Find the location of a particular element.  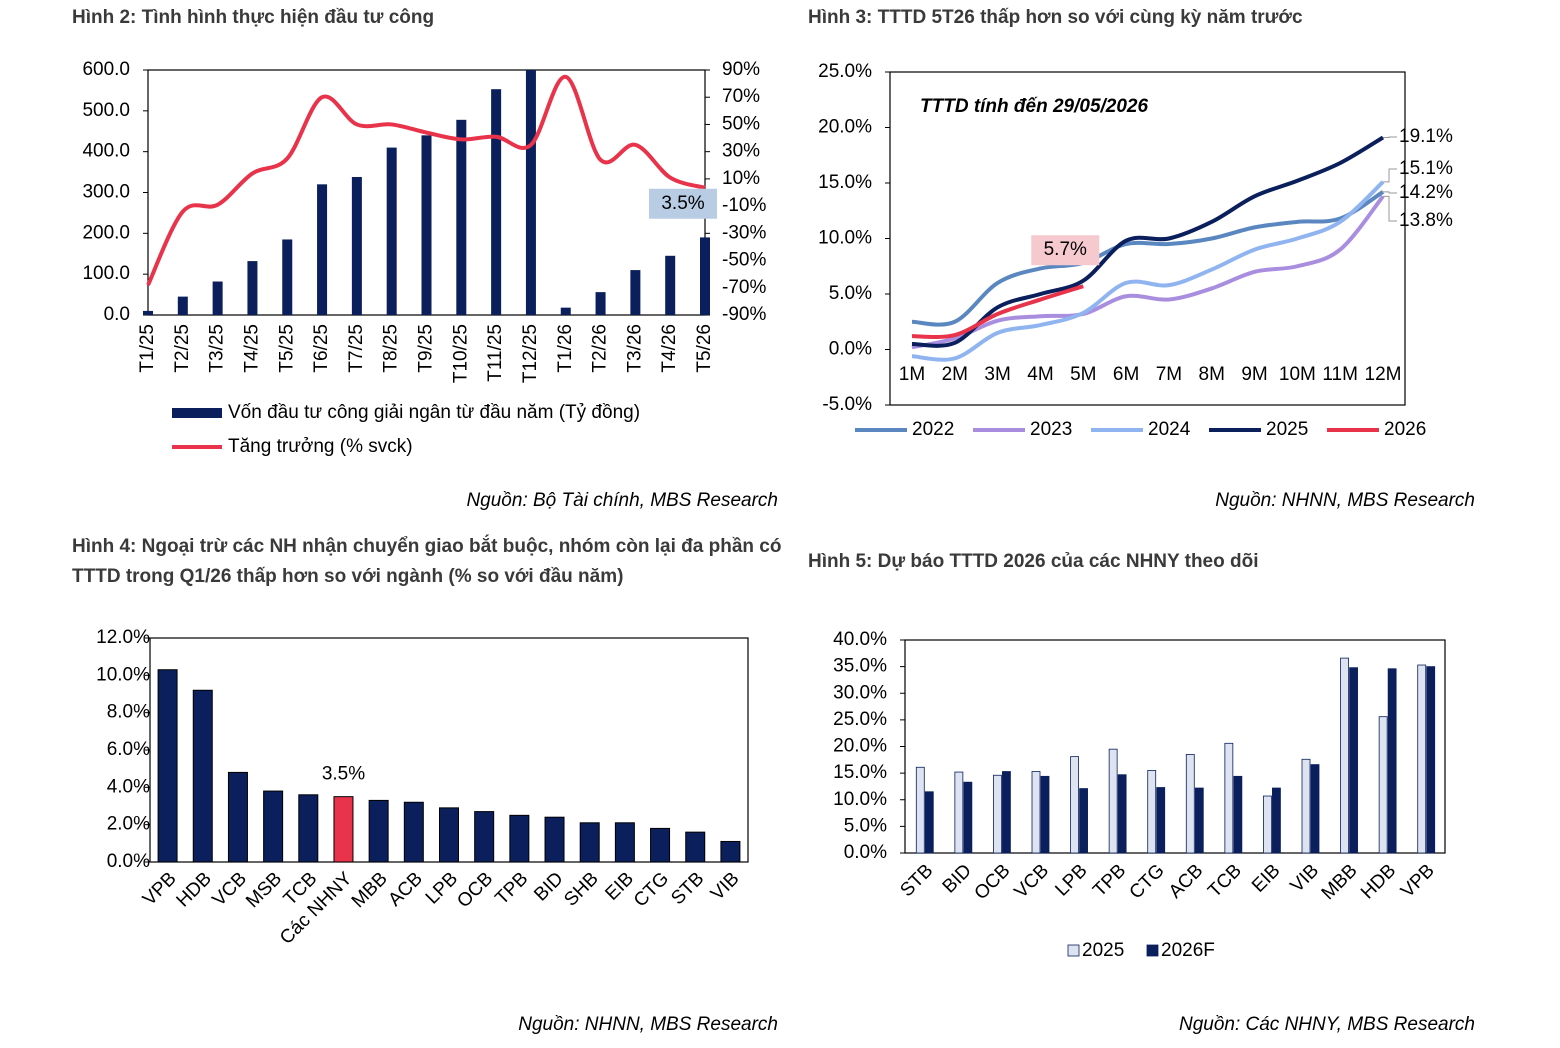

y-tick-label: -5.0% is located at coordinates (847, 404).